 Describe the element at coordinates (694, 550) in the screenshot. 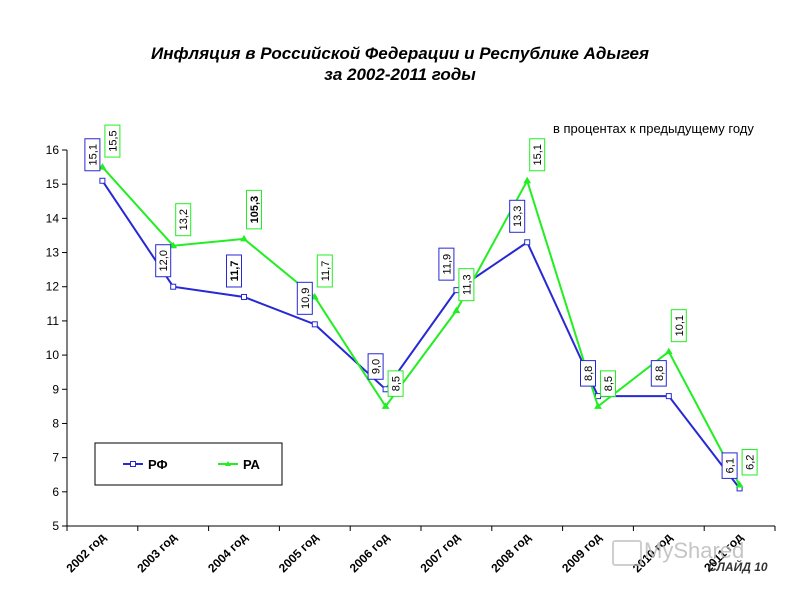

I see `watermark-text: MyShared` at that location.